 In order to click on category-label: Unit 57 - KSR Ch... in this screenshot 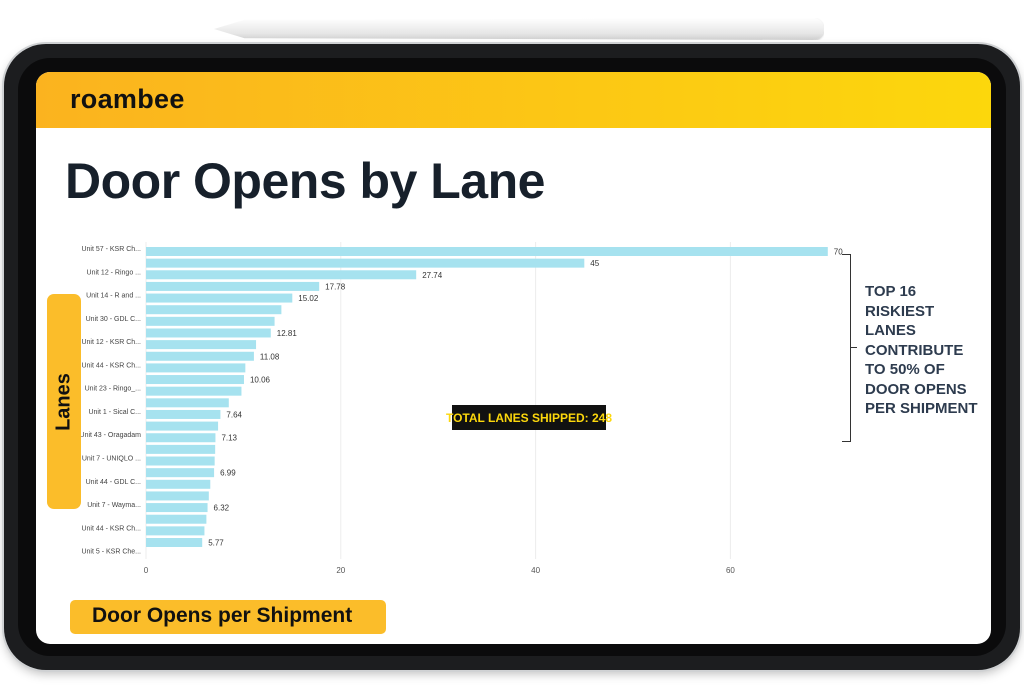, I will do `click(111, 249)`.